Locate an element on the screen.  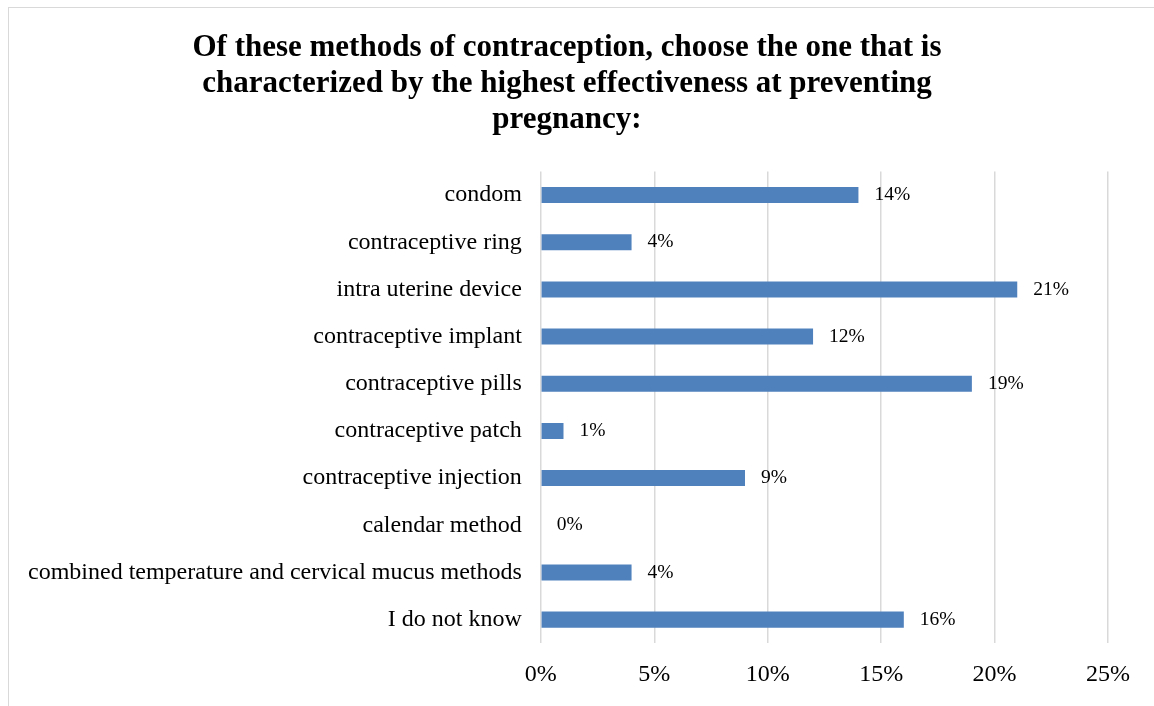
y-tick-label: I do not know is located at coordinates (455, 617).